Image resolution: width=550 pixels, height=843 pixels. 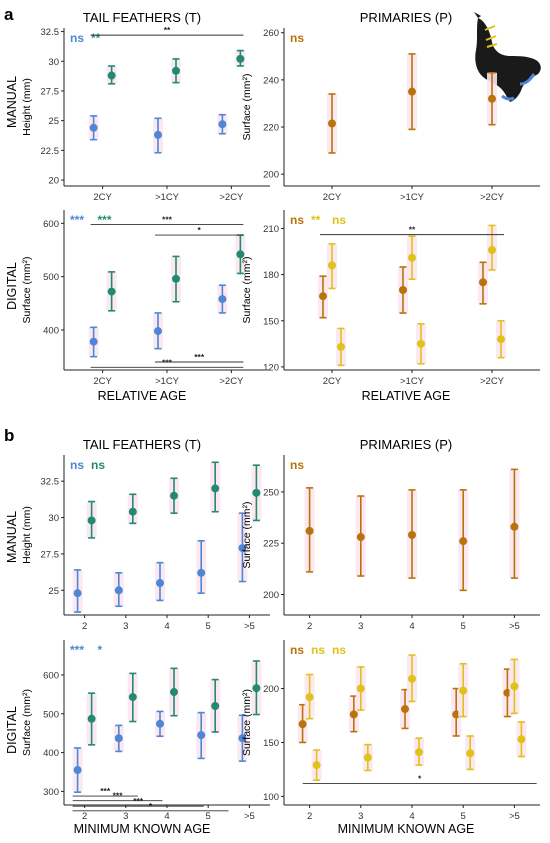 What do you see at coordinates (9, 14) in the screenshot?
I see `panel-a-label: a` at bounding box center [9, 14].